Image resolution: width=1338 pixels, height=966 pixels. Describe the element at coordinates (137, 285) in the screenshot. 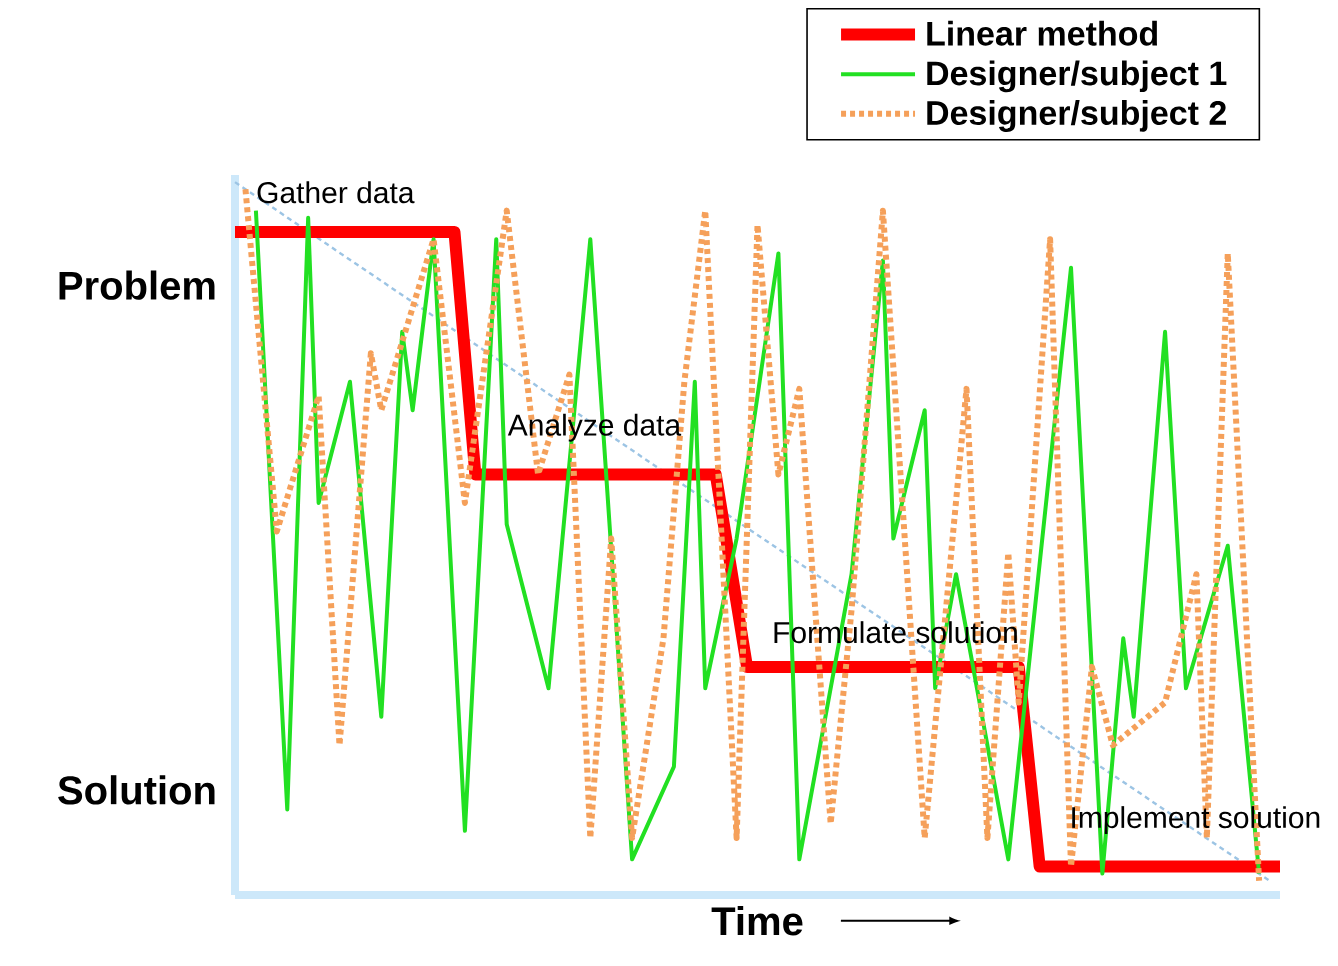

I see `text: Problem` at that location.